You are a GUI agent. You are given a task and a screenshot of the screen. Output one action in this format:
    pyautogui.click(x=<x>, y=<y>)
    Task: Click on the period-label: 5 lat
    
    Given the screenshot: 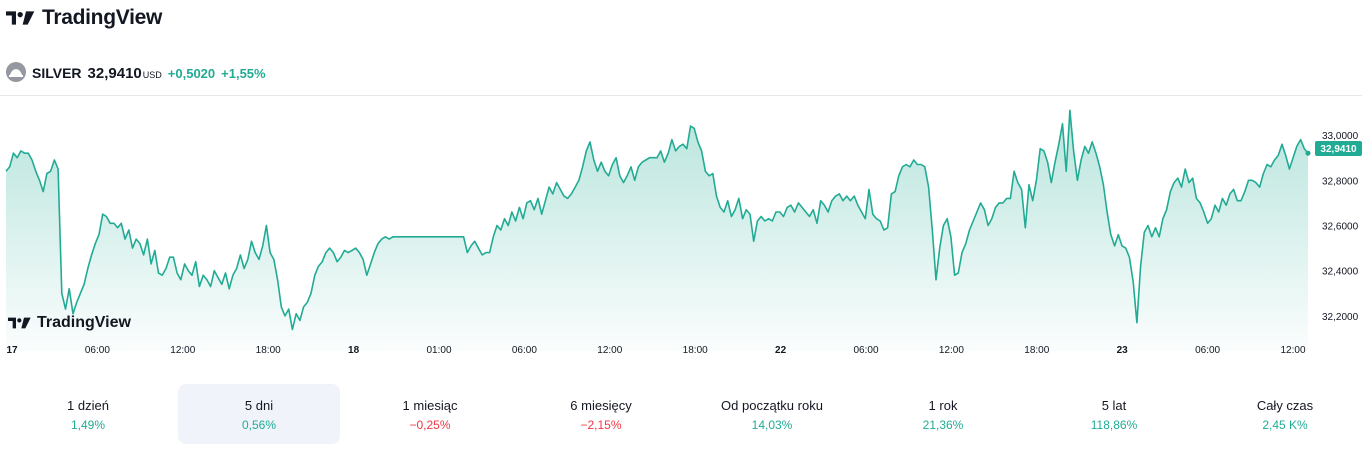 What is the action you would take?
    pyautogui.click(x=1114, y=405)
    